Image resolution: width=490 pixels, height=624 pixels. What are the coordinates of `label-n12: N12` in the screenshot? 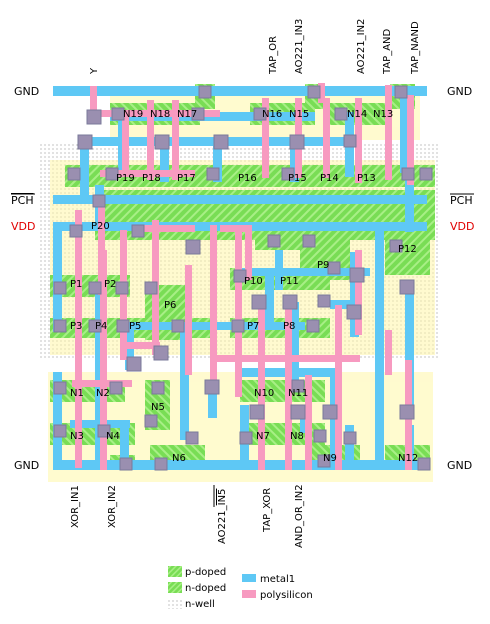 It's located at (408, 458).